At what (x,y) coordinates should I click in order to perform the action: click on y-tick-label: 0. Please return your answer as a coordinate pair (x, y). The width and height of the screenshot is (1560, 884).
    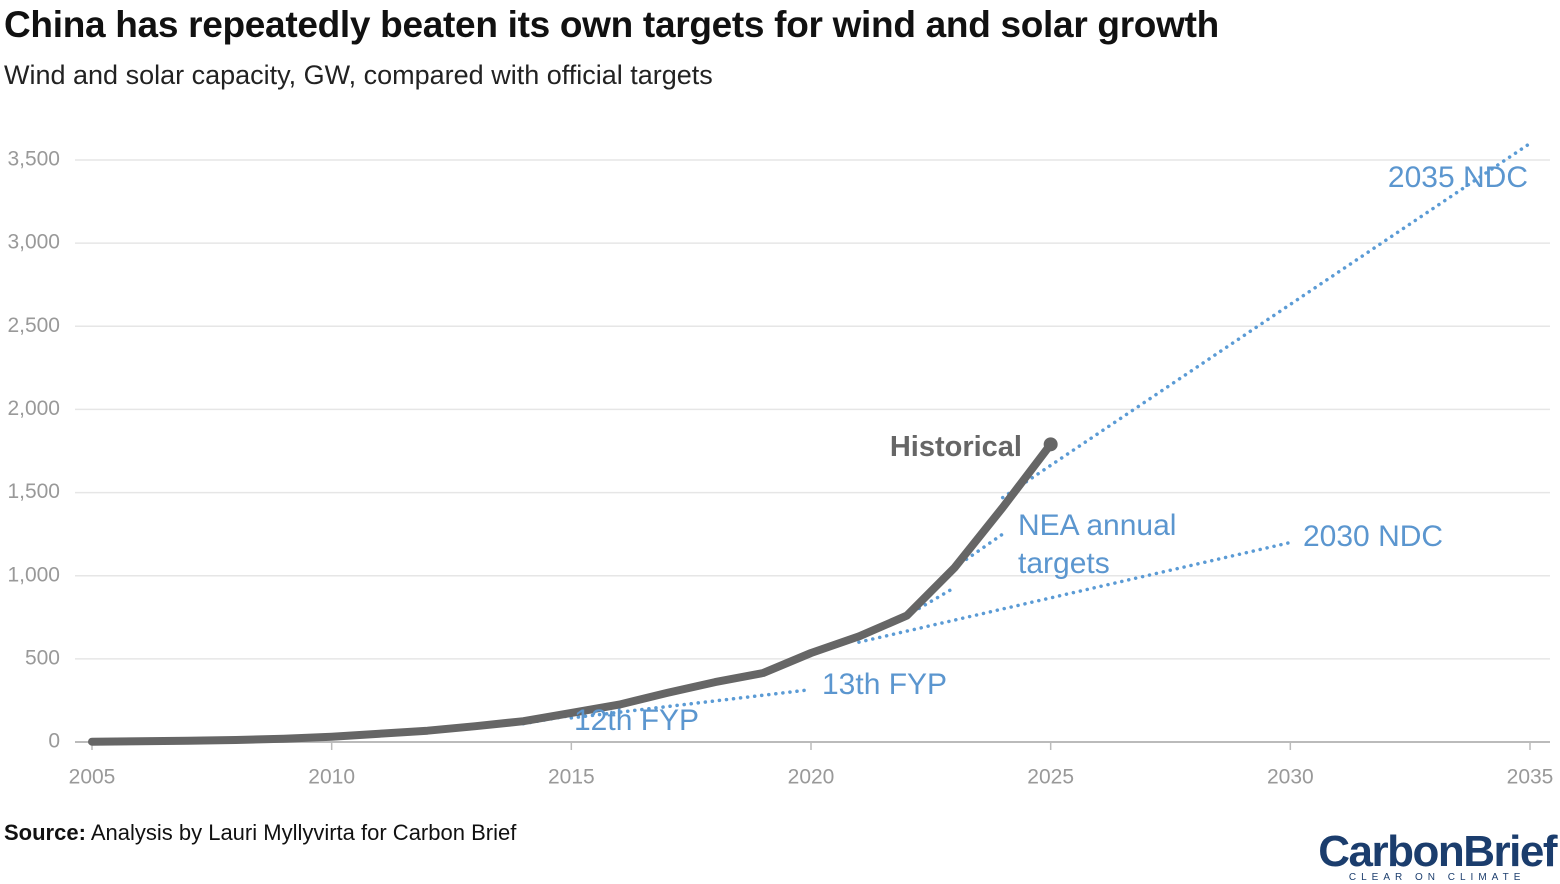
    Looking at the image, I should click on (54, 741).